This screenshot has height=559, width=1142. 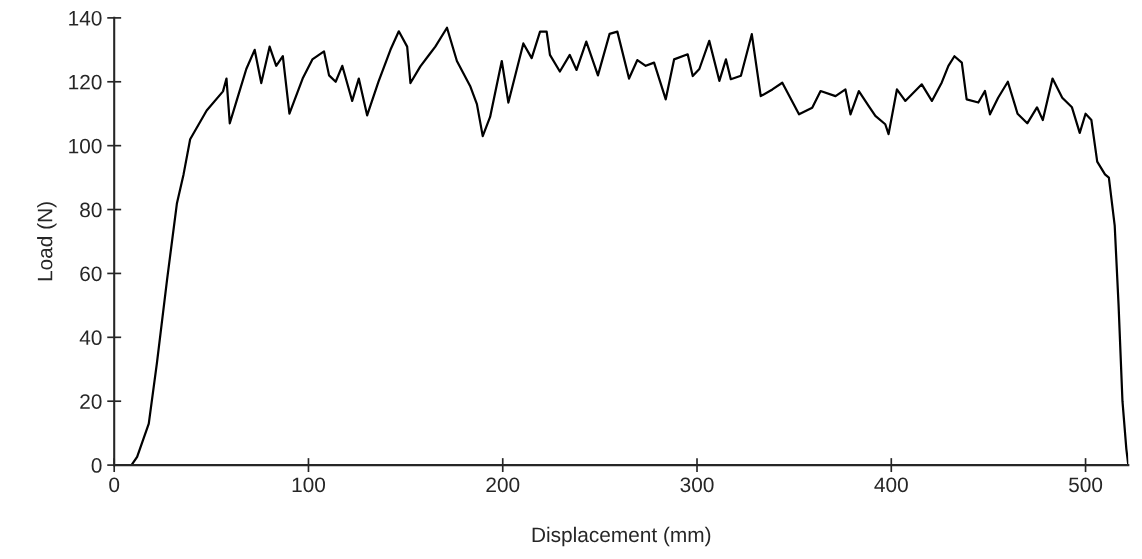 I want to click on x-tick-label: 300, so click(x=697, y=485).